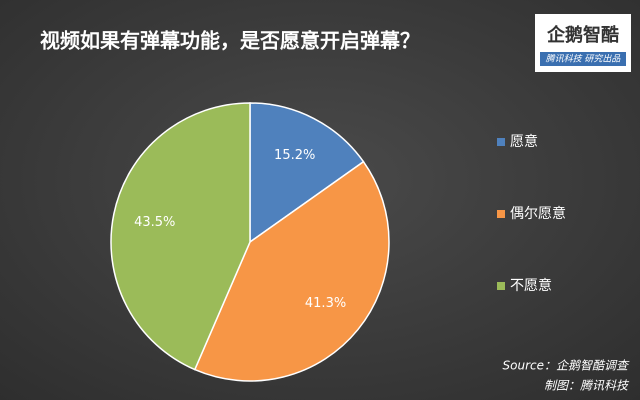 The image size is (640, 400). I want to click on source: Source：企鹅智酷调查, so click(566, 366).